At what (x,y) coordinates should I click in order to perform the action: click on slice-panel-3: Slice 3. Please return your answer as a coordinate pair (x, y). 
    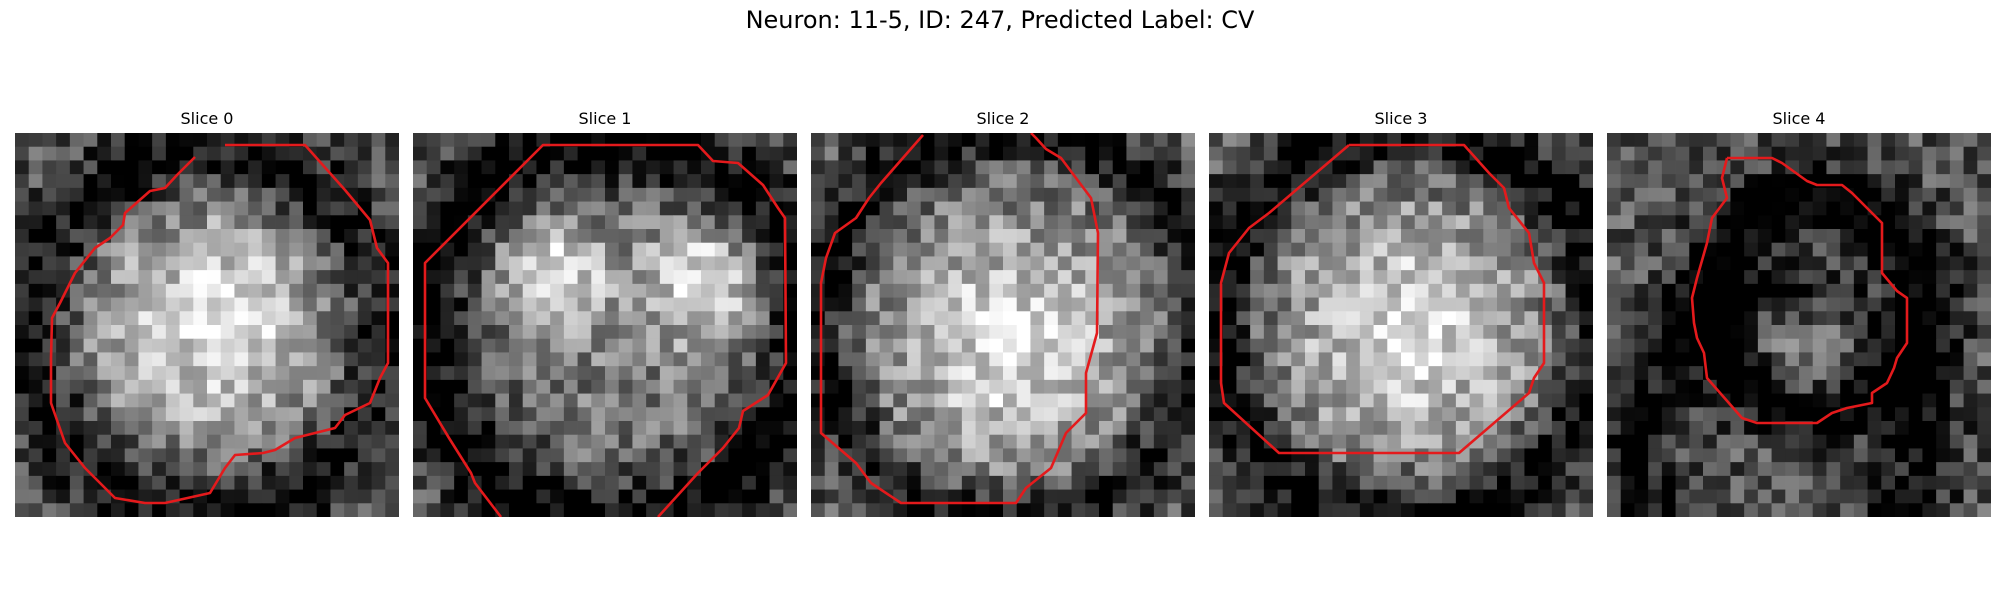
    Looking at the image, I should click on (1401, 312).